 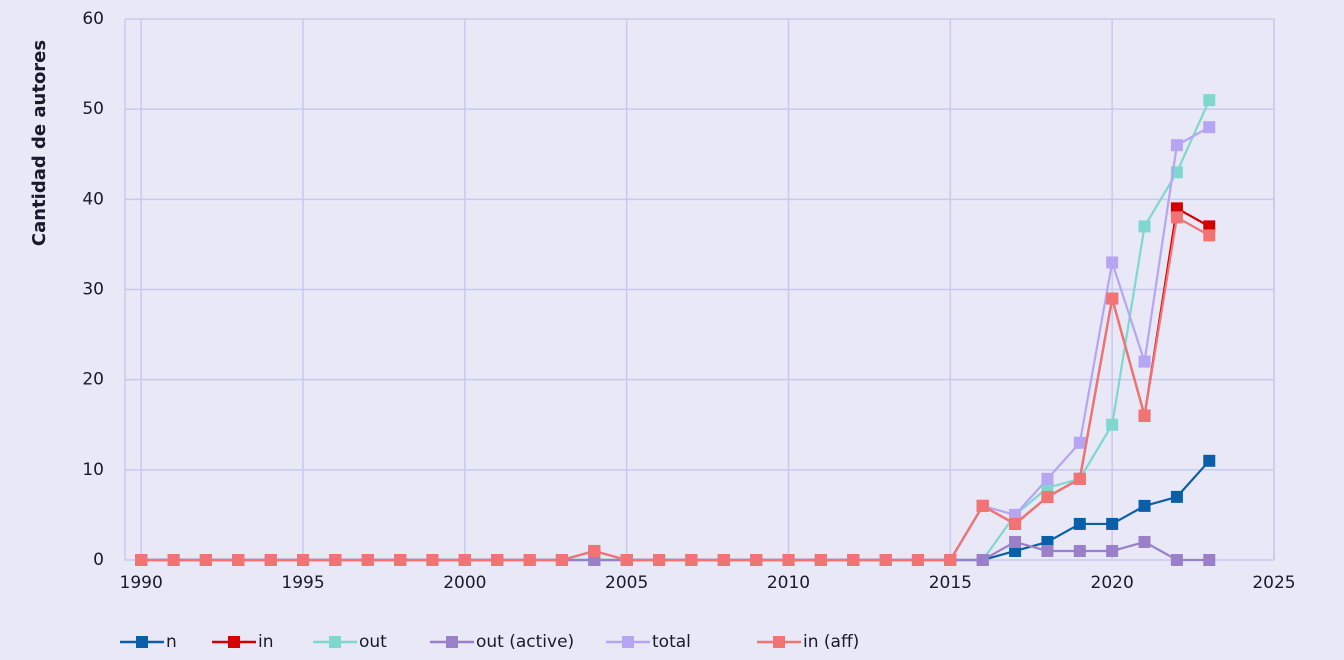 What do you see at coordinates (98, 560) in the screenshot?
I see `y-tick-label: 0` at bounding box center [98, 560].